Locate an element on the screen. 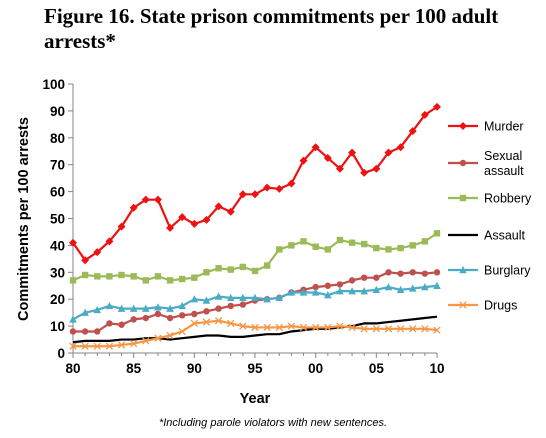 This screenshot has height=438, width=546. y-tick-label: 70 is located at coordinates (57, 165).